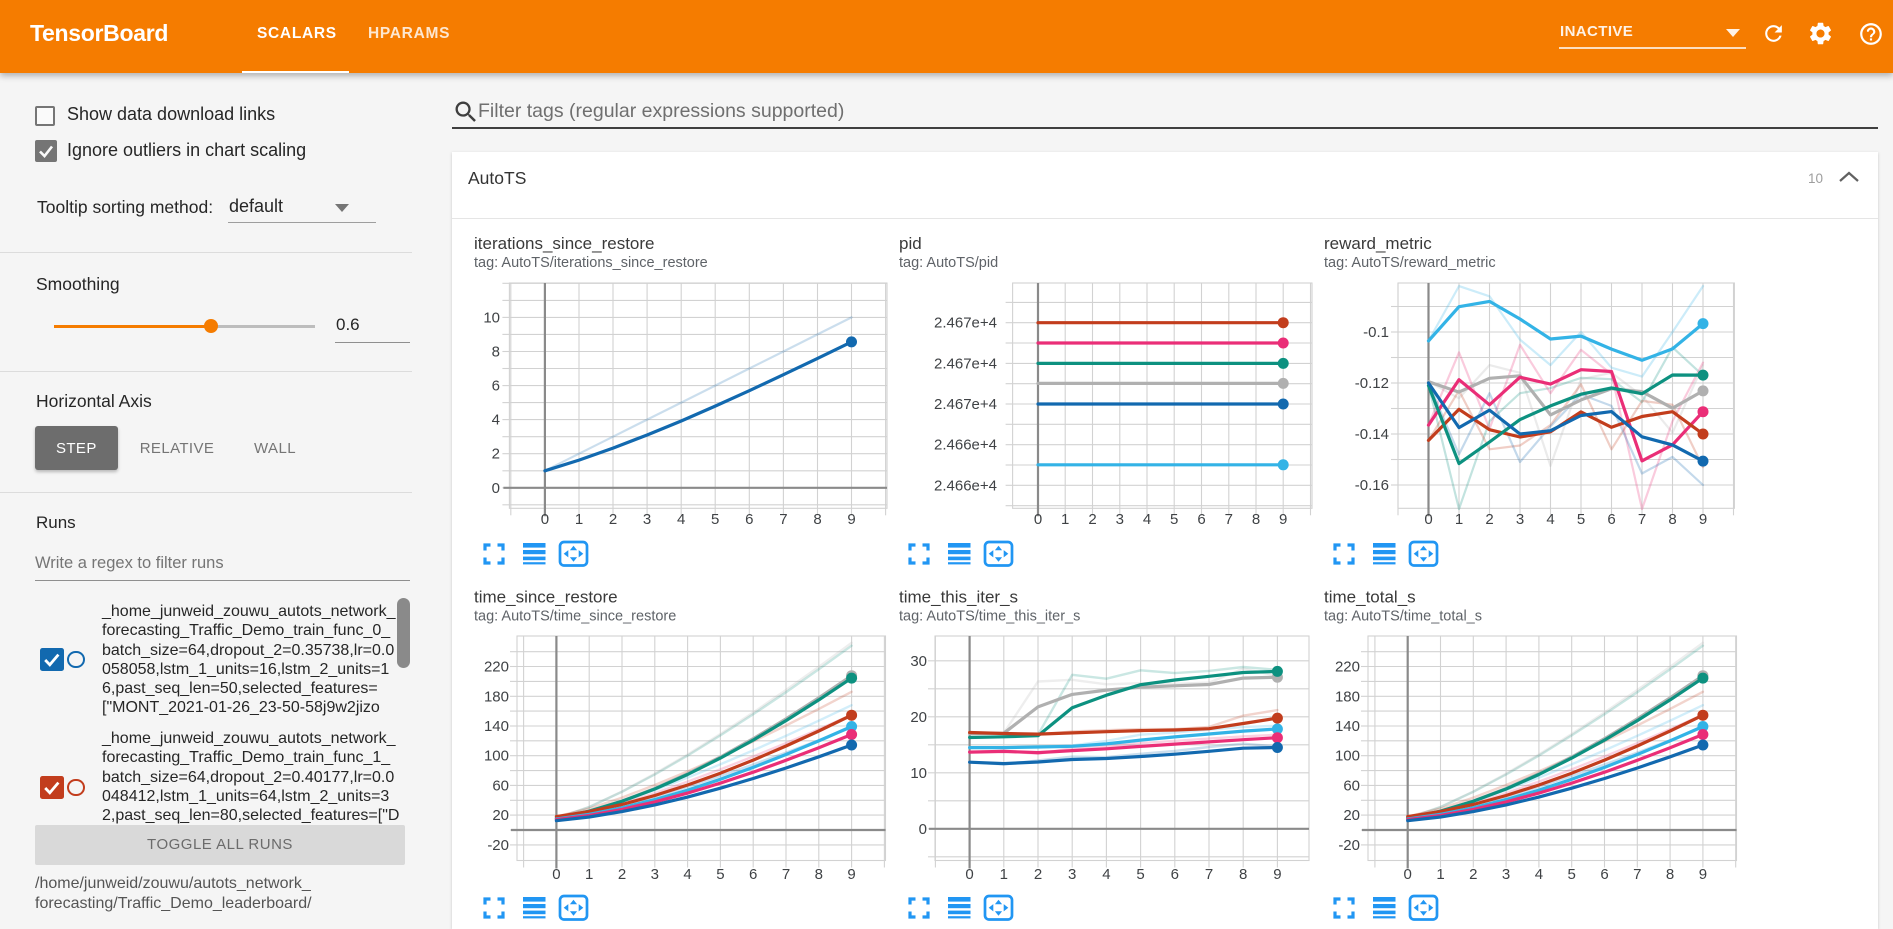 This screenshot has height=929, width=1893. What do you see at coordinates (958, 597) in the screenshot?
I see `svg-text: time_this_iter_s` at bounding box center [958, 597].